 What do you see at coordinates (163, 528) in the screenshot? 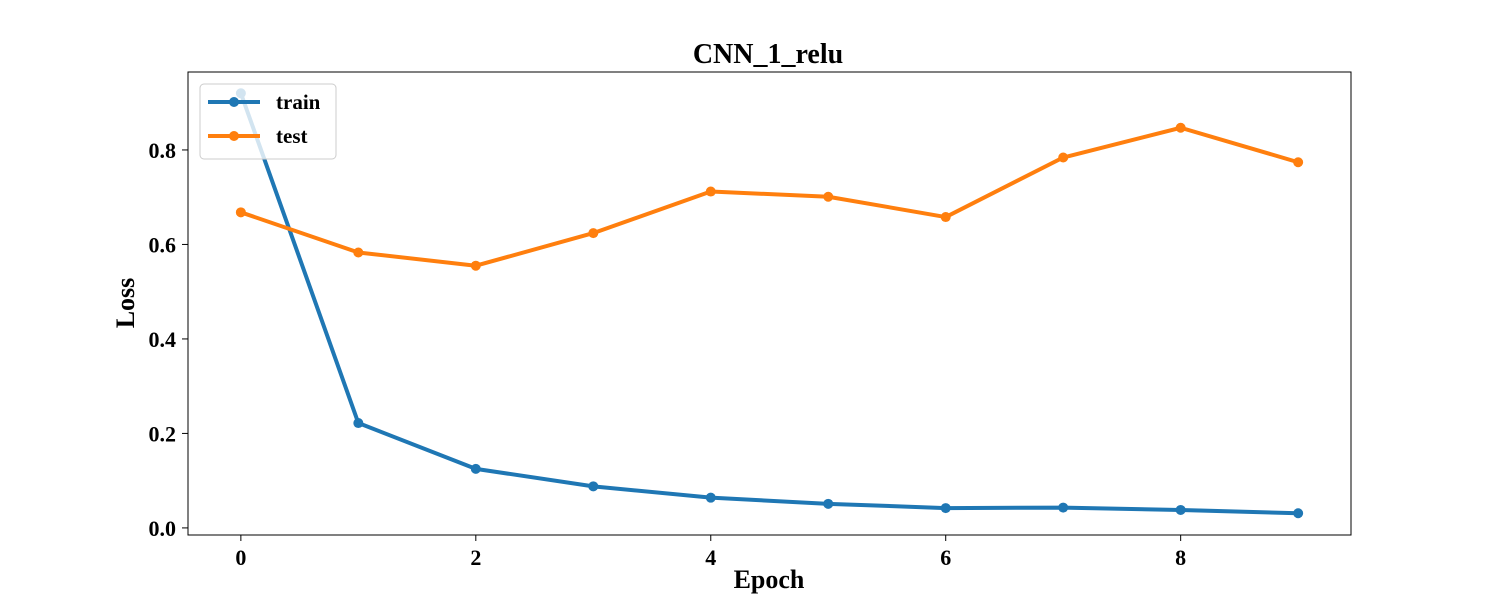
I see `y-tick-label: 0.0` at bounding box center [163, 528].